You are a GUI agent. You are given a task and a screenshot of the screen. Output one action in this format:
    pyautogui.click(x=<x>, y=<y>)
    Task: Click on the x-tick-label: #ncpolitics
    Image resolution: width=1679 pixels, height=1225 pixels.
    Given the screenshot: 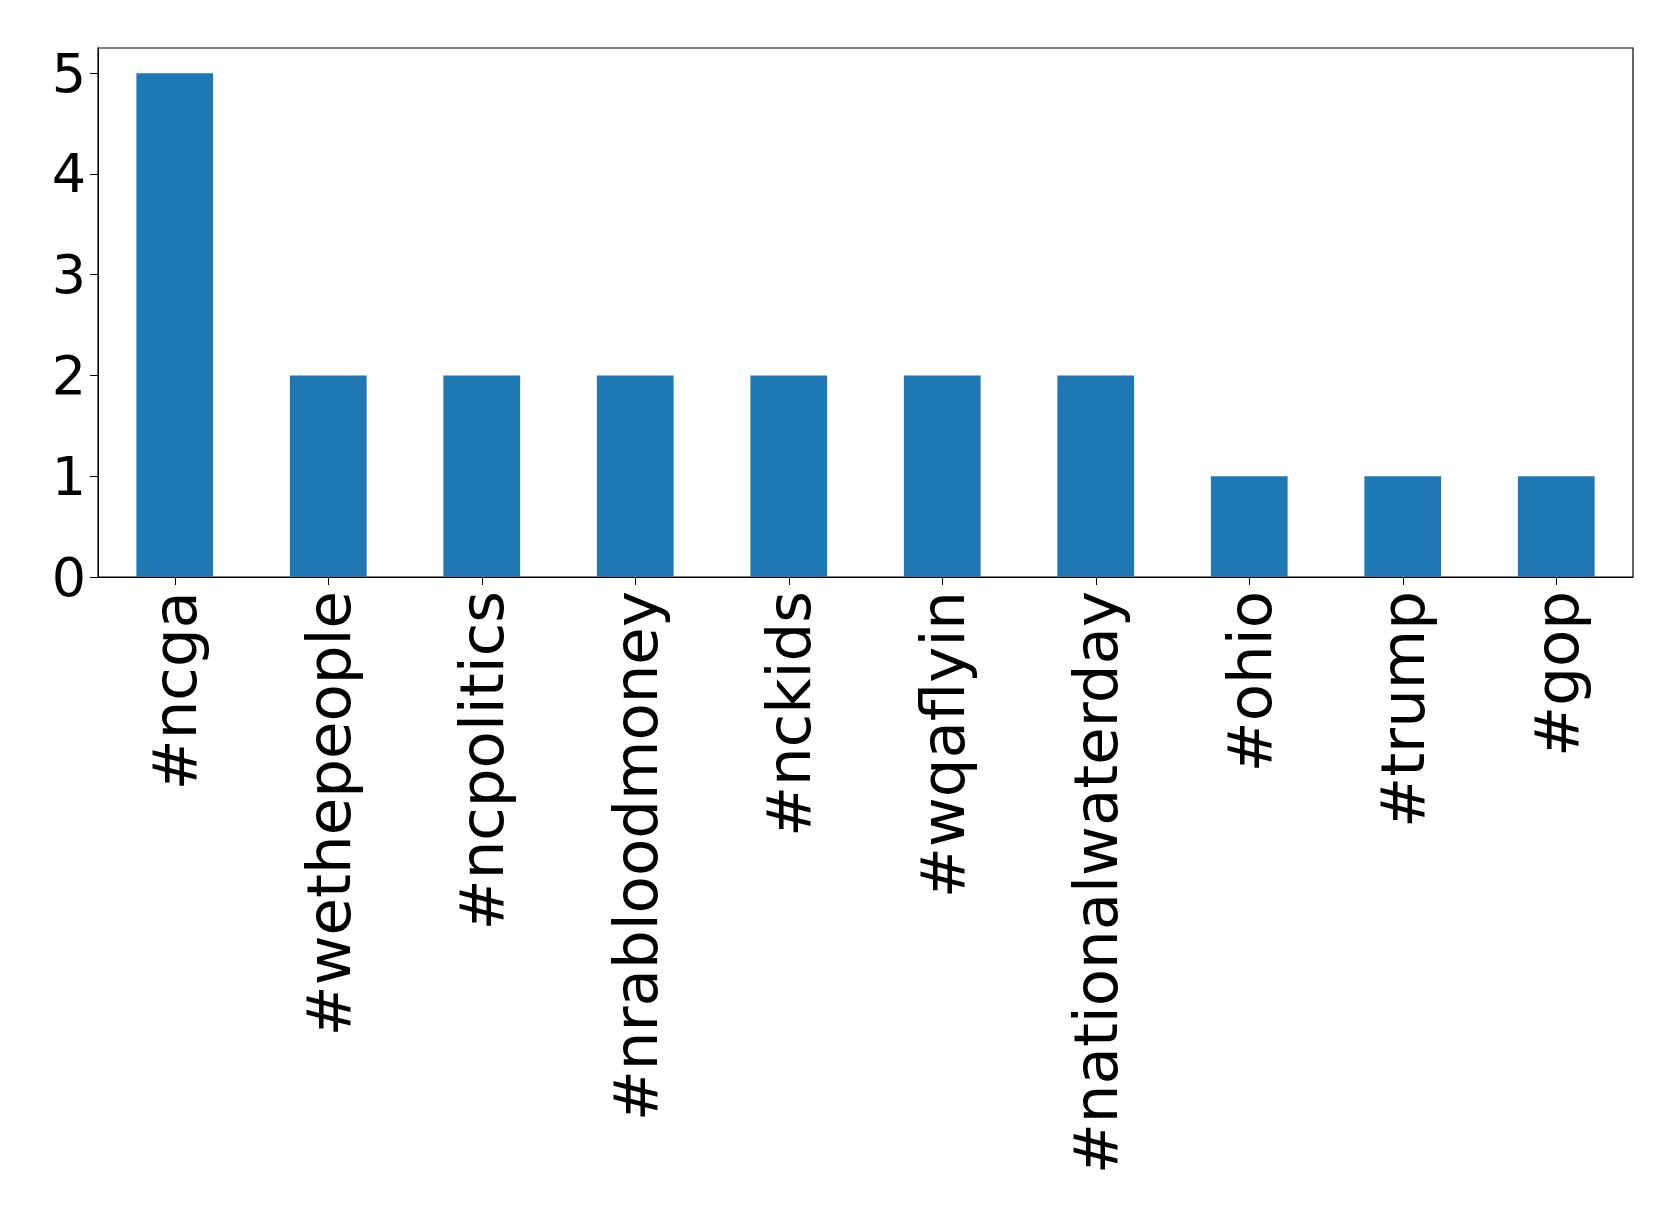 What is the action you would take?
    pyautogui.click(x=482, y=761)
    